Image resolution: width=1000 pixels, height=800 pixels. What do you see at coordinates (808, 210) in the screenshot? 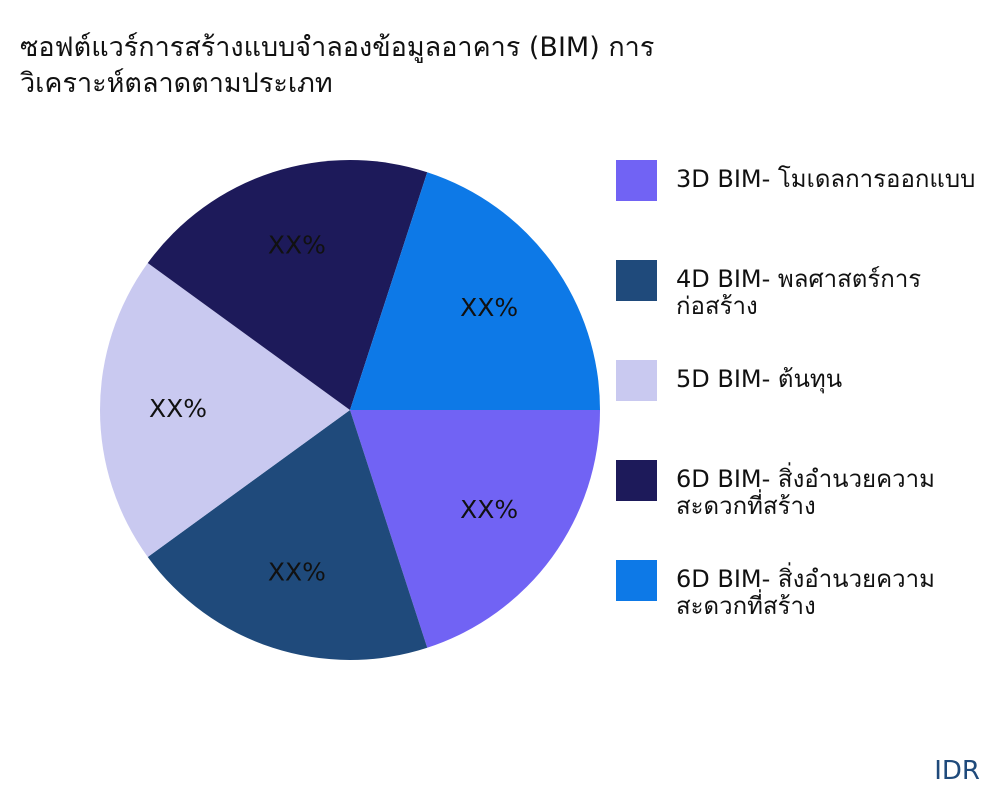
I see `legend-item: 3D BIM- โมเดลการออกแบบ` at bounding box center [808, 210].